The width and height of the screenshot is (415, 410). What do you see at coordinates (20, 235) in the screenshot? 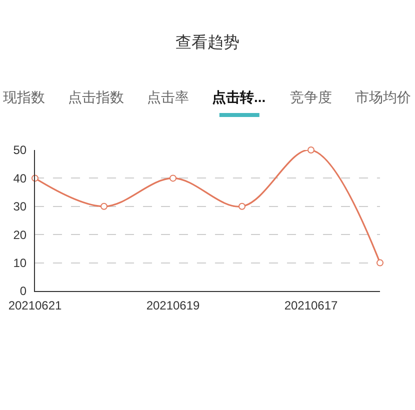
I see `y-tick-label: 20` at bounding box center [20, 235].